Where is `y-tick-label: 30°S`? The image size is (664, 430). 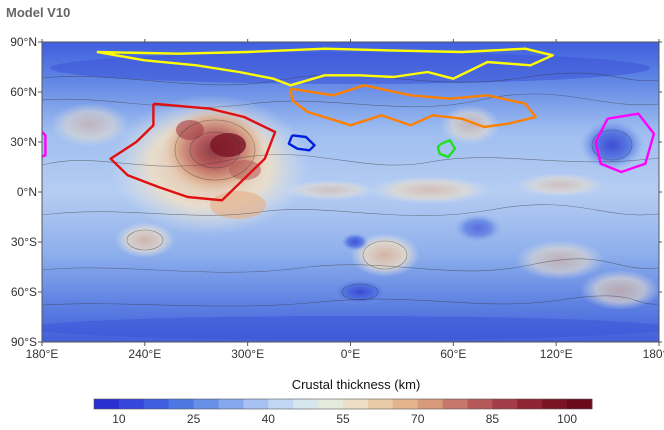 y-tick-label: 30°S is located at coordinates (24, 242).